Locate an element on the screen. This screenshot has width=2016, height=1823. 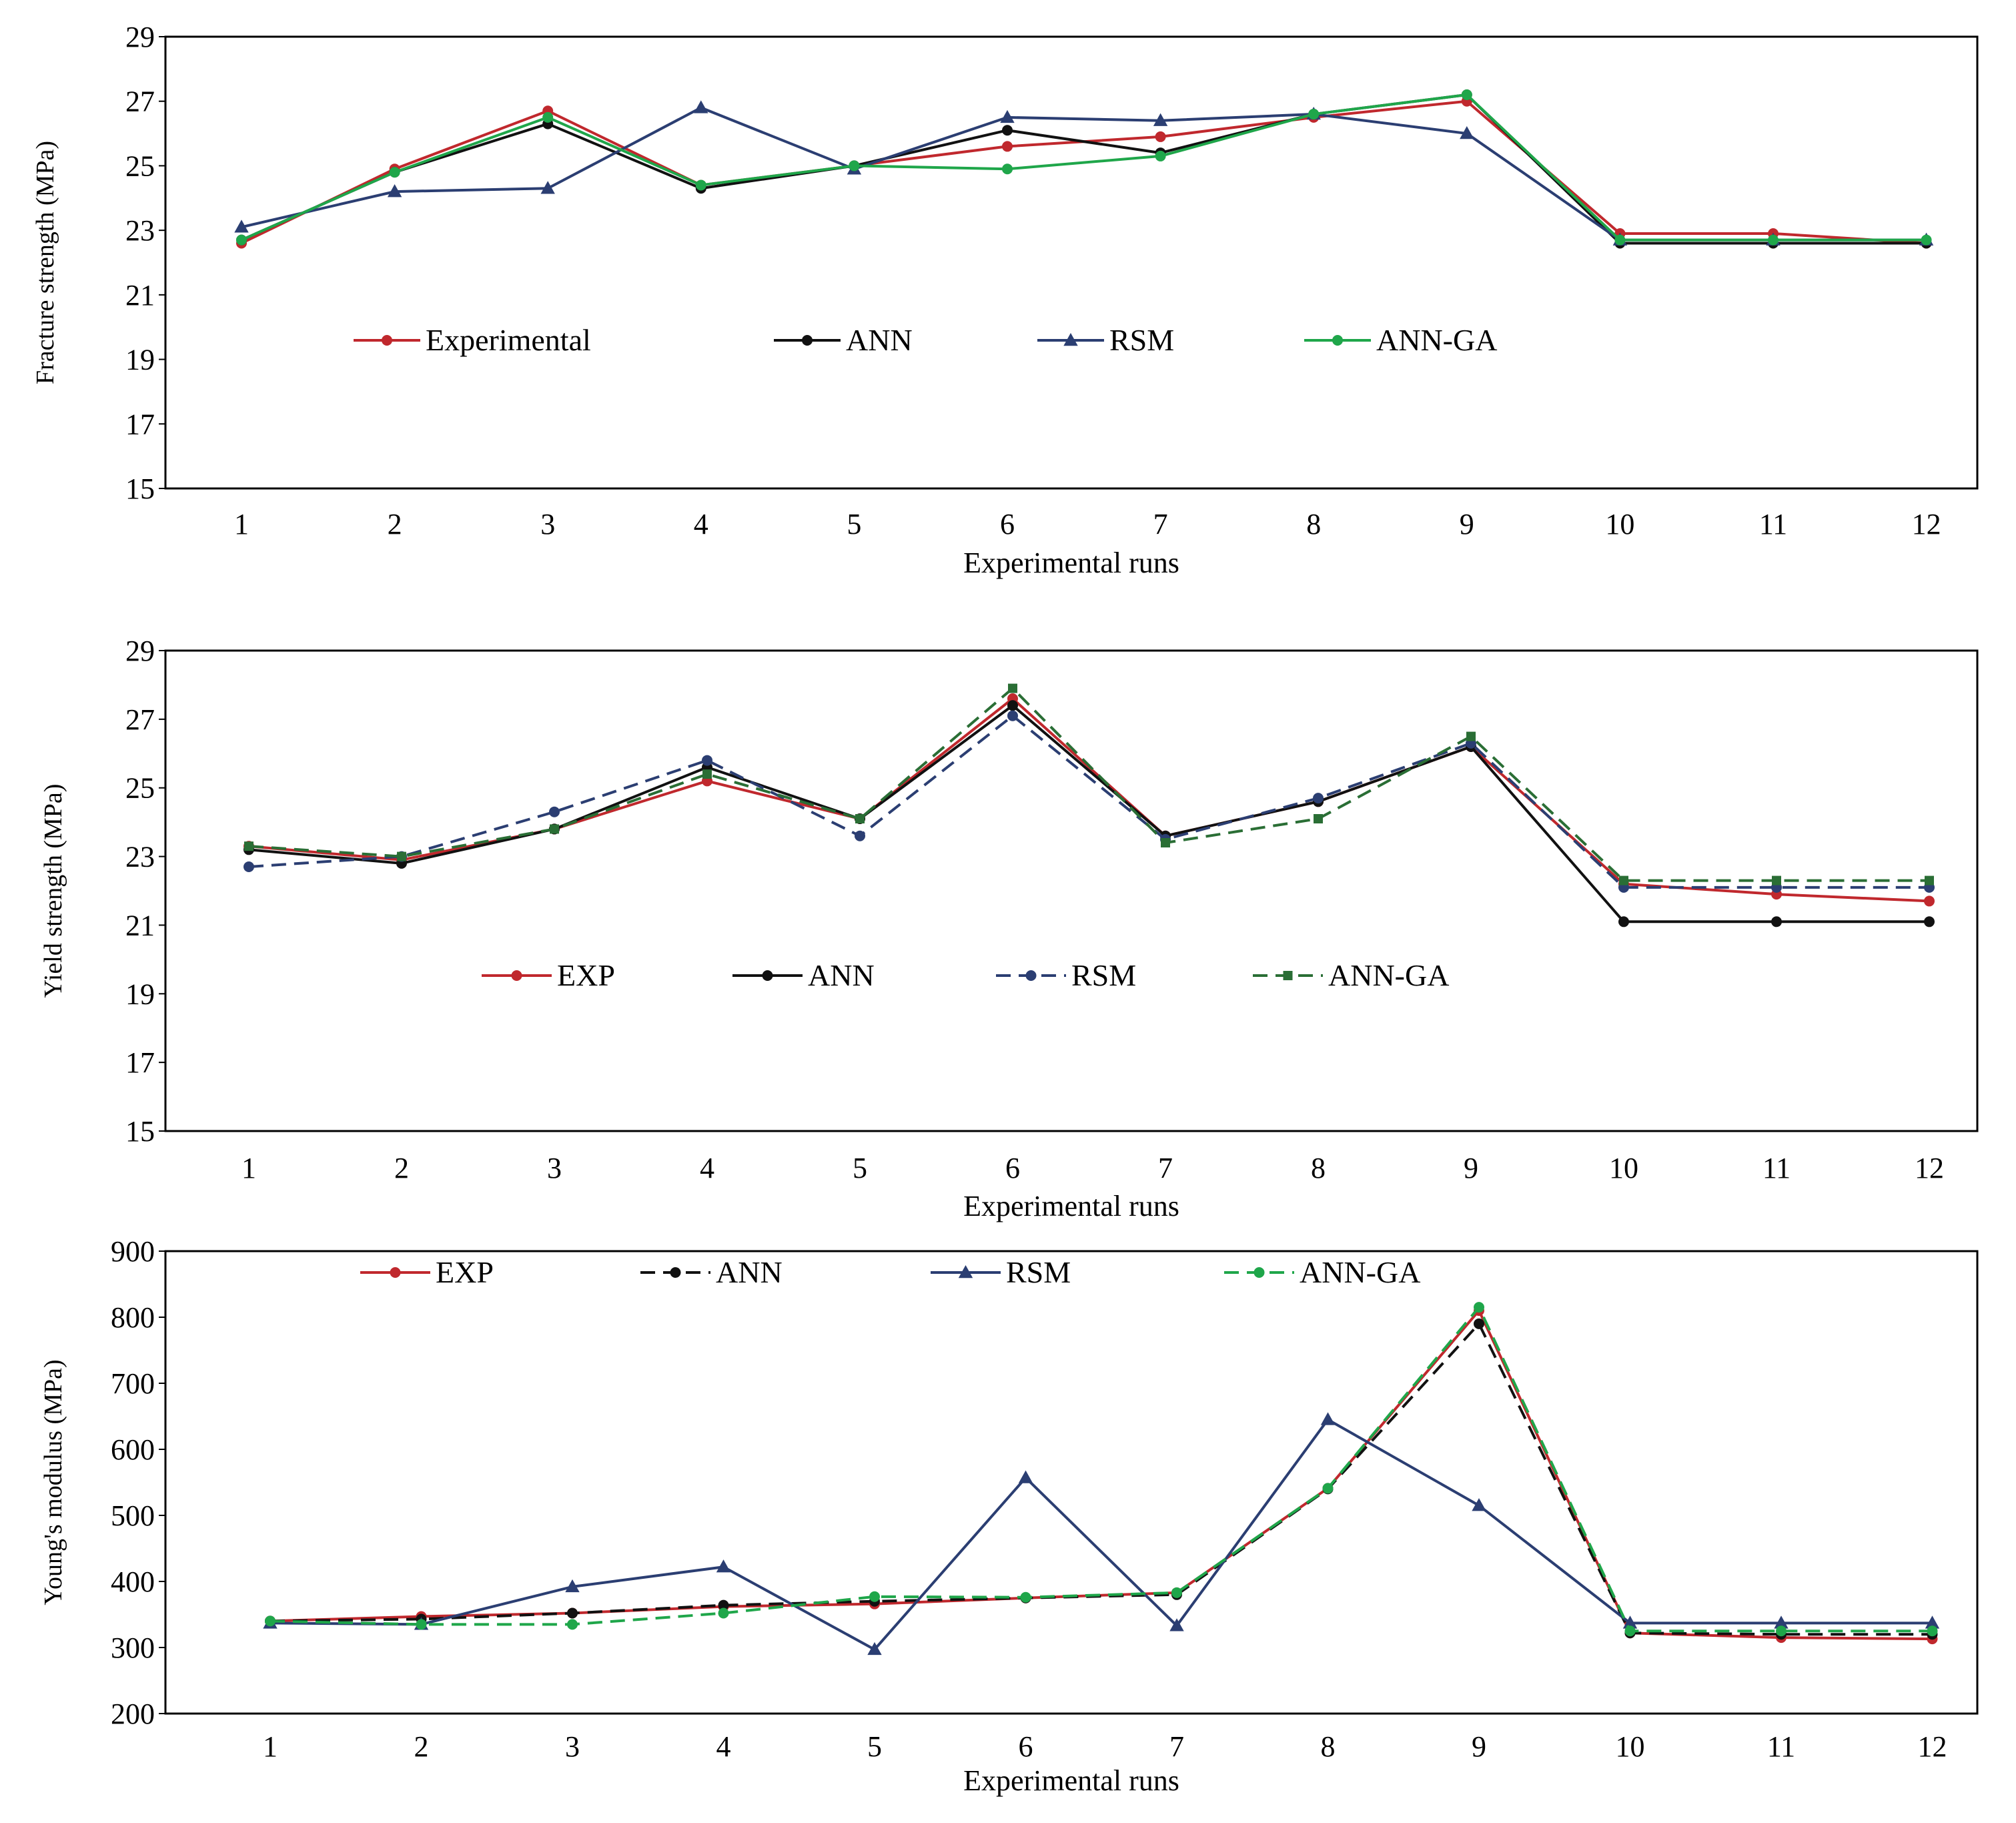
series-ann is located at coordinates (1101, 1479).